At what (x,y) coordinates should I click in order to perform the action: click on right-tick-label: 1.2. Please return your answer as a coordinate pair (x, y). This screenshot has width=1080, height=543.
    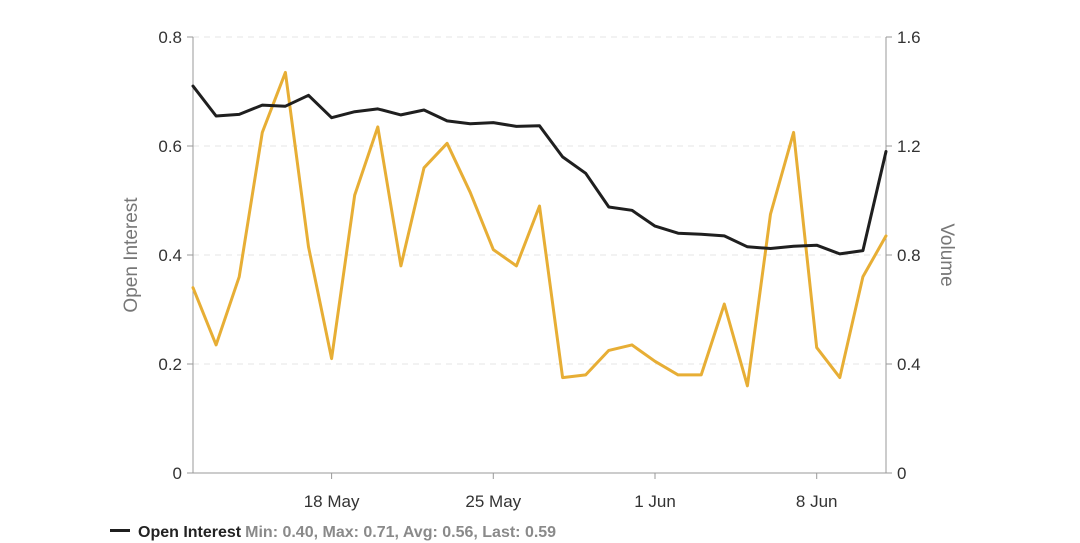
    Looking at the image, I should click on (909, 146).